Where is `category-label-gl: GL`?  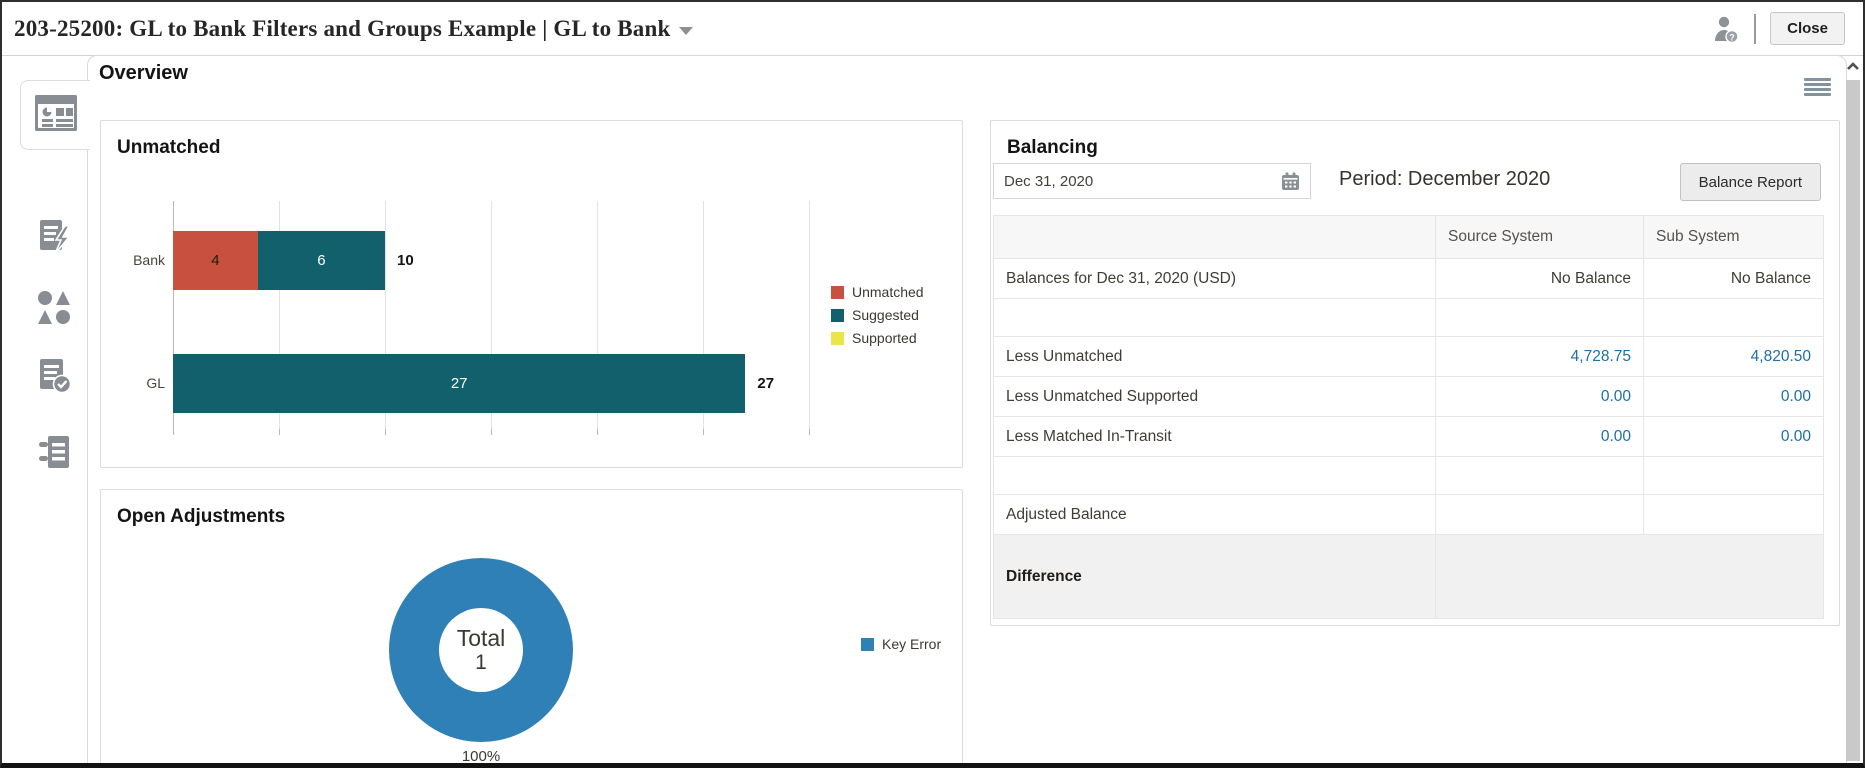
category-label-gl: GL is located at coordinates (155, 382).